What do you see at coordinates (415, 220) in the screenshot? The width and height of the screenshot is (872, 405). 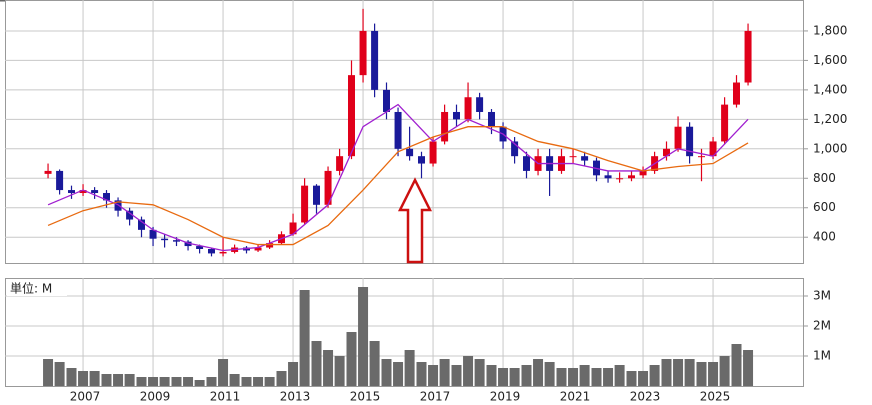 I see `annotation-arrow` at bounding box center [415, 220].